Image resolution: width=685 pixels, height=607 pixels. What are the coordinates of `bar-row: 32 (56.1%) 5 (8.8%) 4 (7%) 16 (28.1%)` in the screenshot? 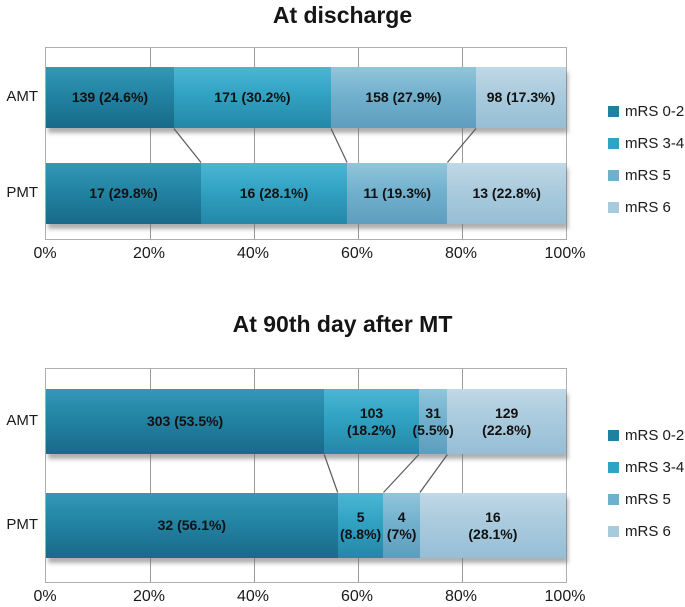 It's located at (306, 525).